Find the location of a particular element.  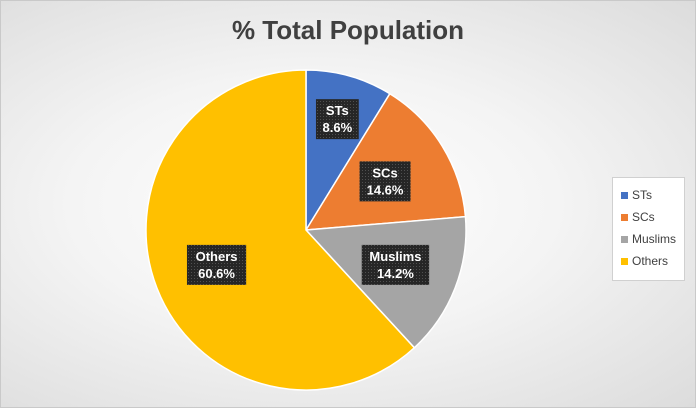

legend-label: Others is located at coordinates (650, 261).